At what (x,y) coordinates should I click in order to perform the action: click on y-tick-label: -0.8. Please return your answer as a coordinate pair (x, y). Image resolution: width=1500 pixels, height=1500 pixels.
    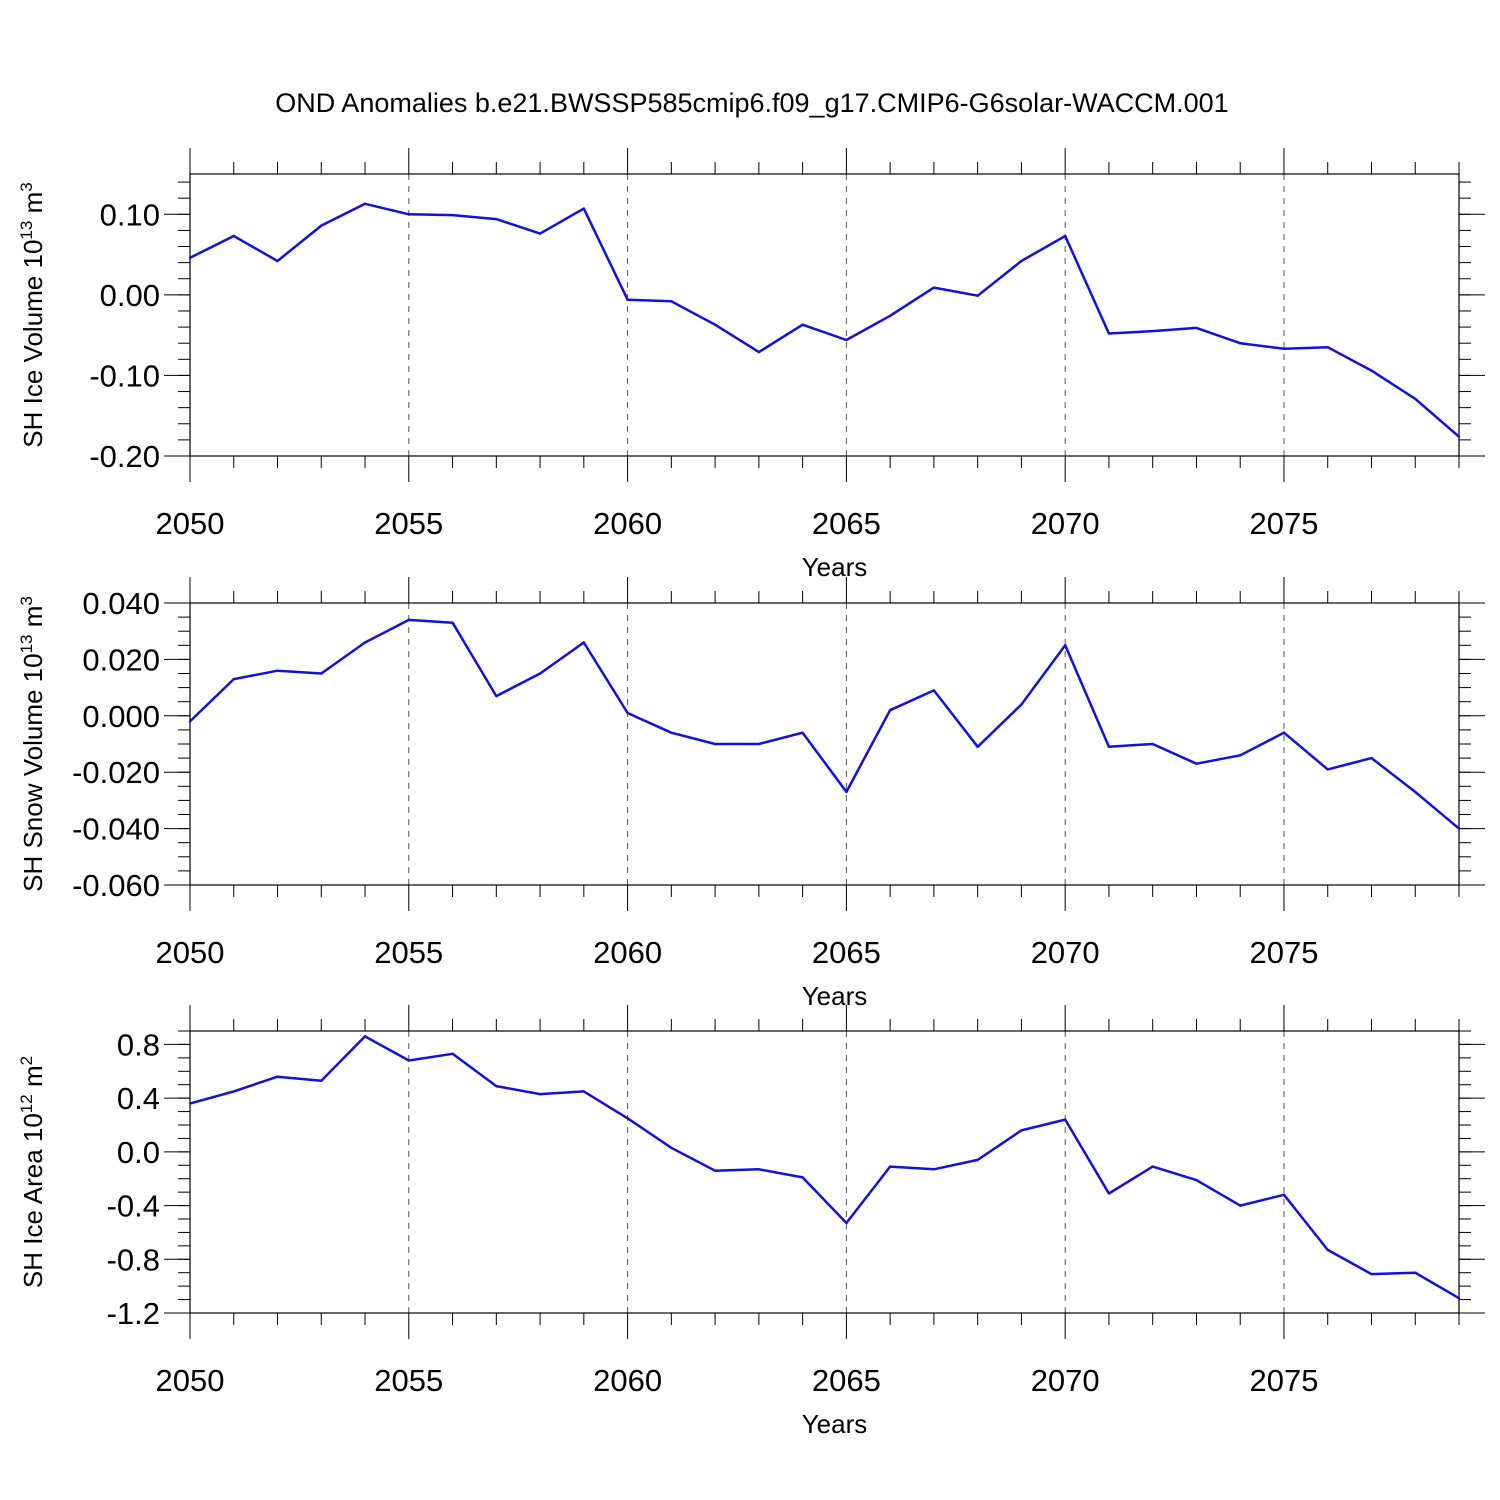
    Looking at the image, I should click on (133, 1259).